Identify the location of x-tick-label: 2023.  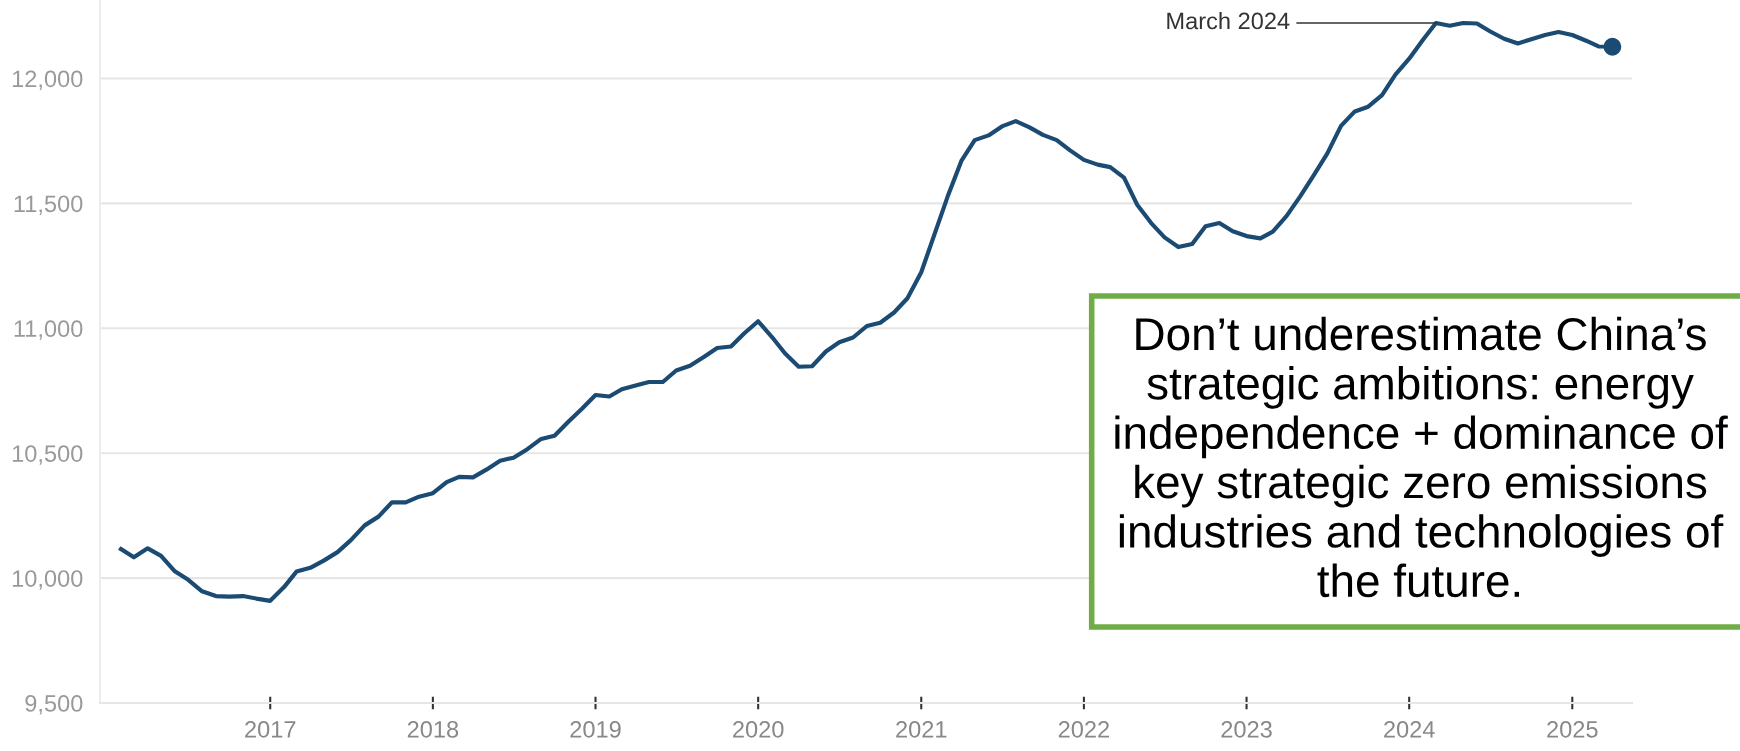
(1246, 729).